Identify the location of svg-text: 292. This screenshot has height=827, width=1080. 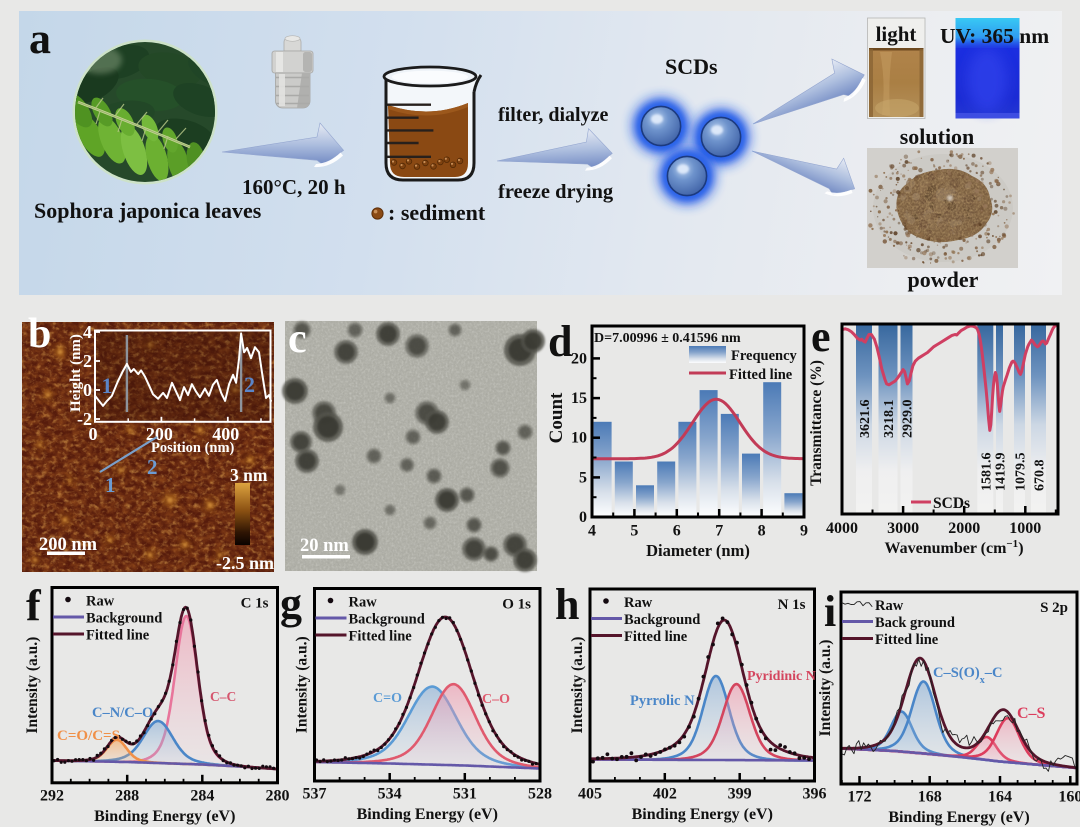
(52, 795).